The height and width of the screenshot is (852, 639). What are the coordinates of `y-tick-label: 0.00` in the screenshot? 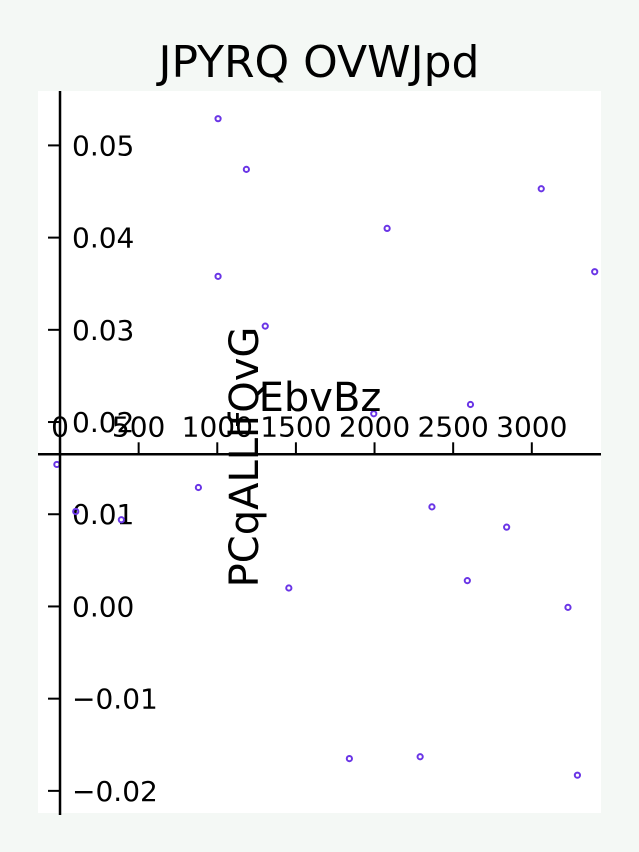 It's located at (103, 606).